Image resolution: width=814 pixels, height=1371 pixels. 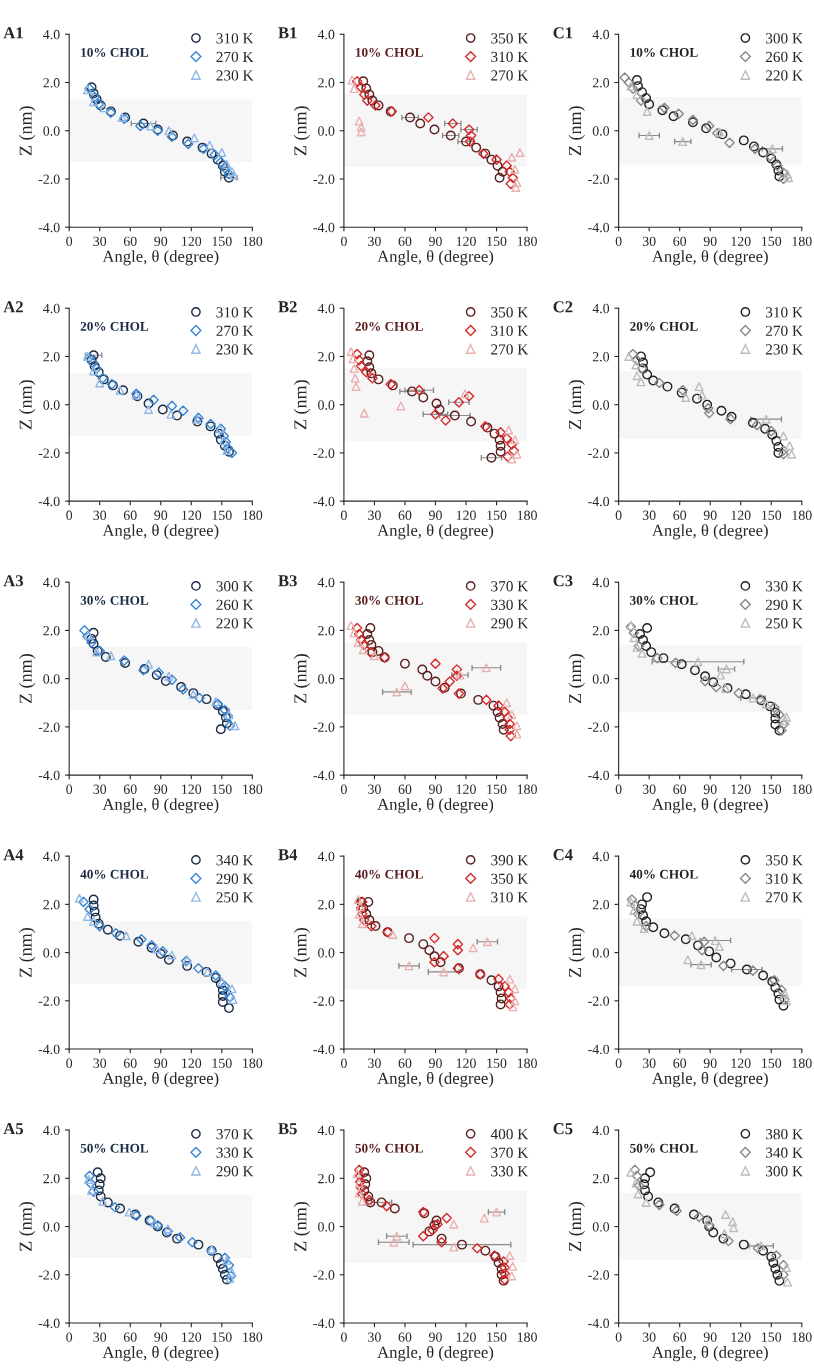 What do you see at coordinates (389, 874) in the screenshot?
I see `text: 40% CHOL` at bounding box center [389, 874].